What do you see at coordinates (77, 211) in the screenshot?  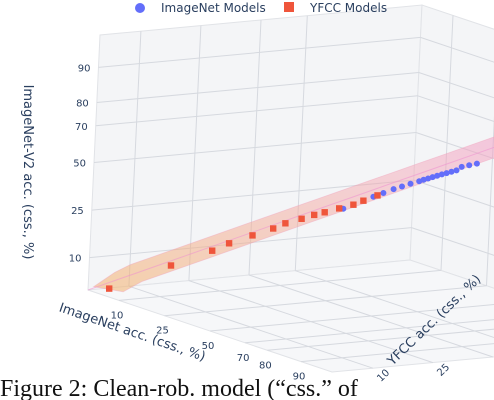 I see `z-tick-label: 25` at bounding box center [77, 211].